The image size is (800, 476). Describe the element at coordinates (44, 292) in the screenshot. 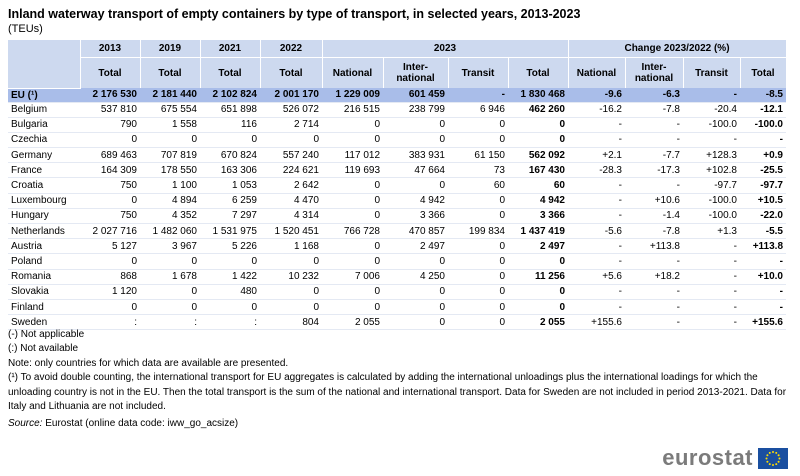

I see `row-label: Slovakia` at that location.